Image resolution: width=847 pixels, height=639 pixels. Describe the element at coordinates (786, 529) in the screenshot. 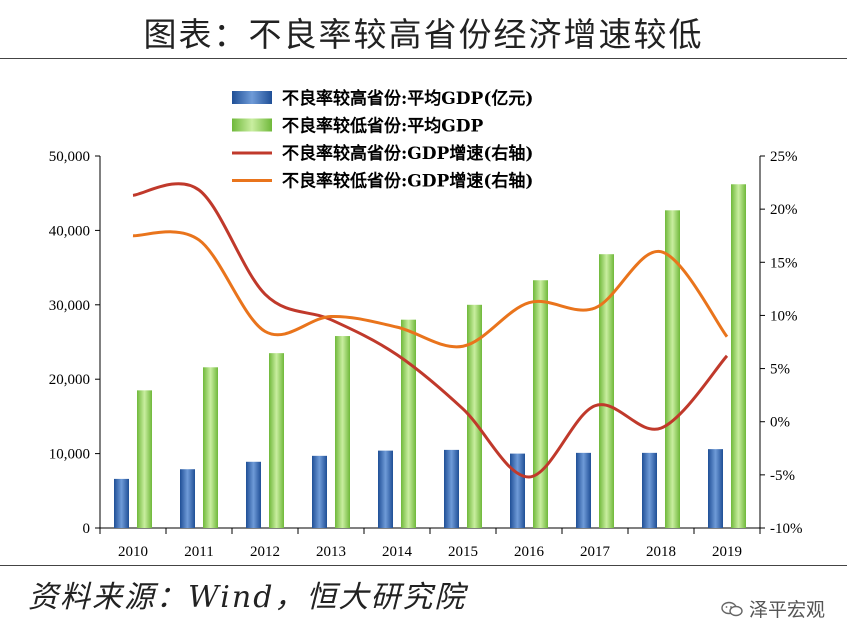

I see `y-right-tick-label: -10%` at that location.